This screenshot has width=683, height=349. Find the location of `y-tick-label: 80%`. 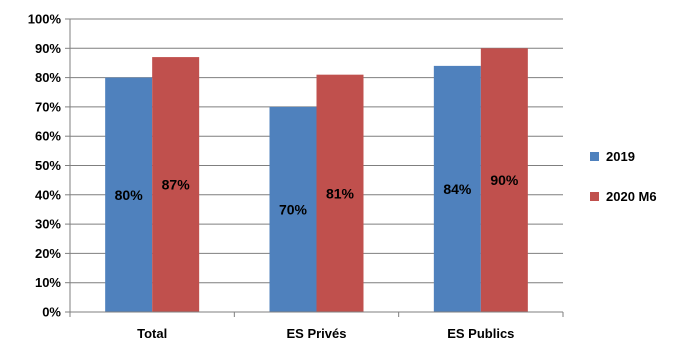

y-tick-label: 80% is located at coordinates (48, 77).